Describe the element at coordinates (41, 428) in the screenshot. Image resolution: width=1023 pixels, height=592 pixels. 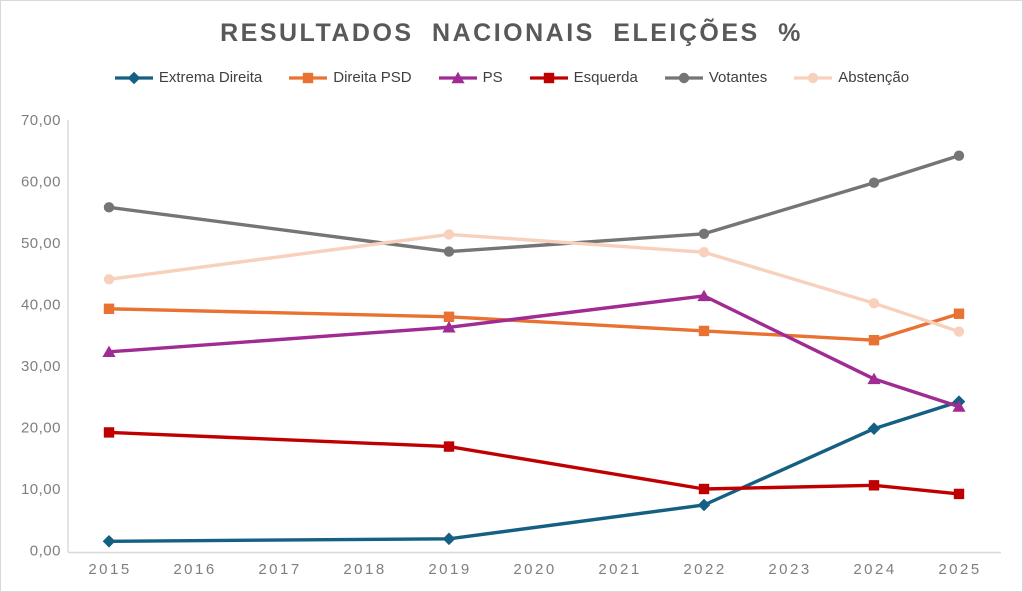
I see `y-axis-tick-label: 20,00` at that location.